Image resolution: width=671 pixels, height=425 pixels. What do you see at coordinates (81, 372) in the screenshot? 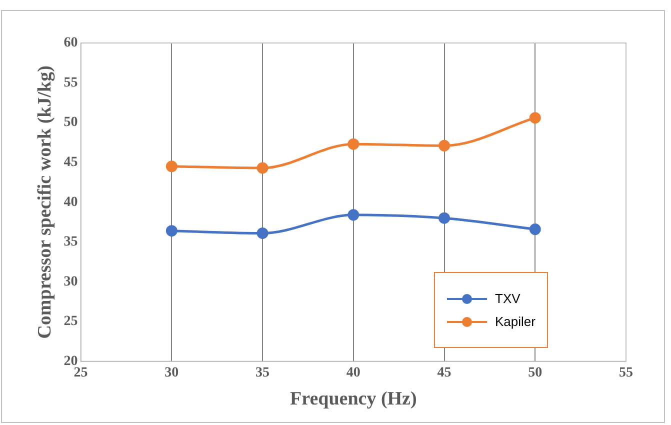
I see `x-tick-label: 25` at bounding box center [81, 372].